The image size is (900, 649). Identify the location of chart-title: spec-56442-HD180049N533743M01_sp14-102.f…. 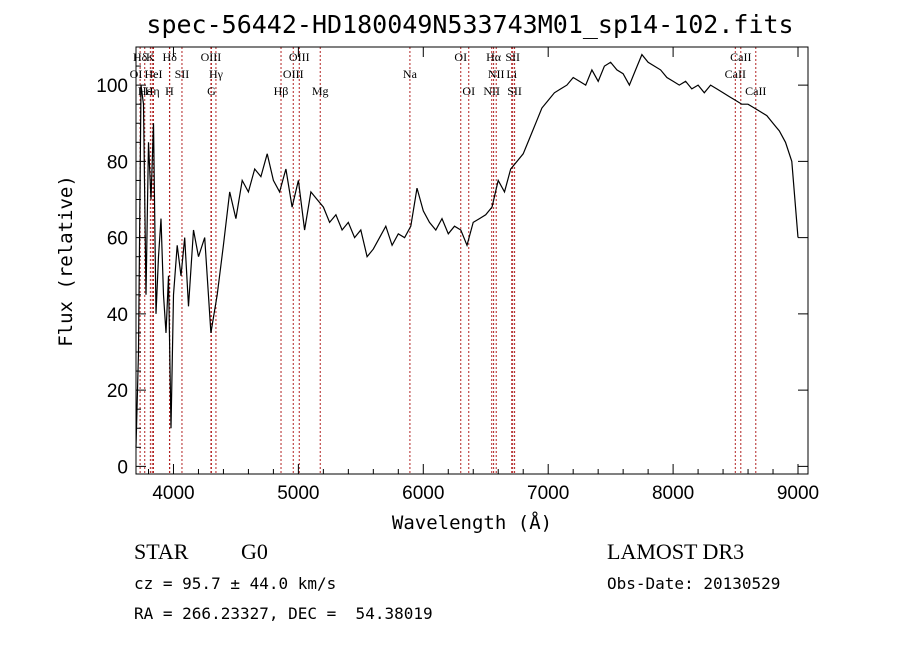
(469, 24).